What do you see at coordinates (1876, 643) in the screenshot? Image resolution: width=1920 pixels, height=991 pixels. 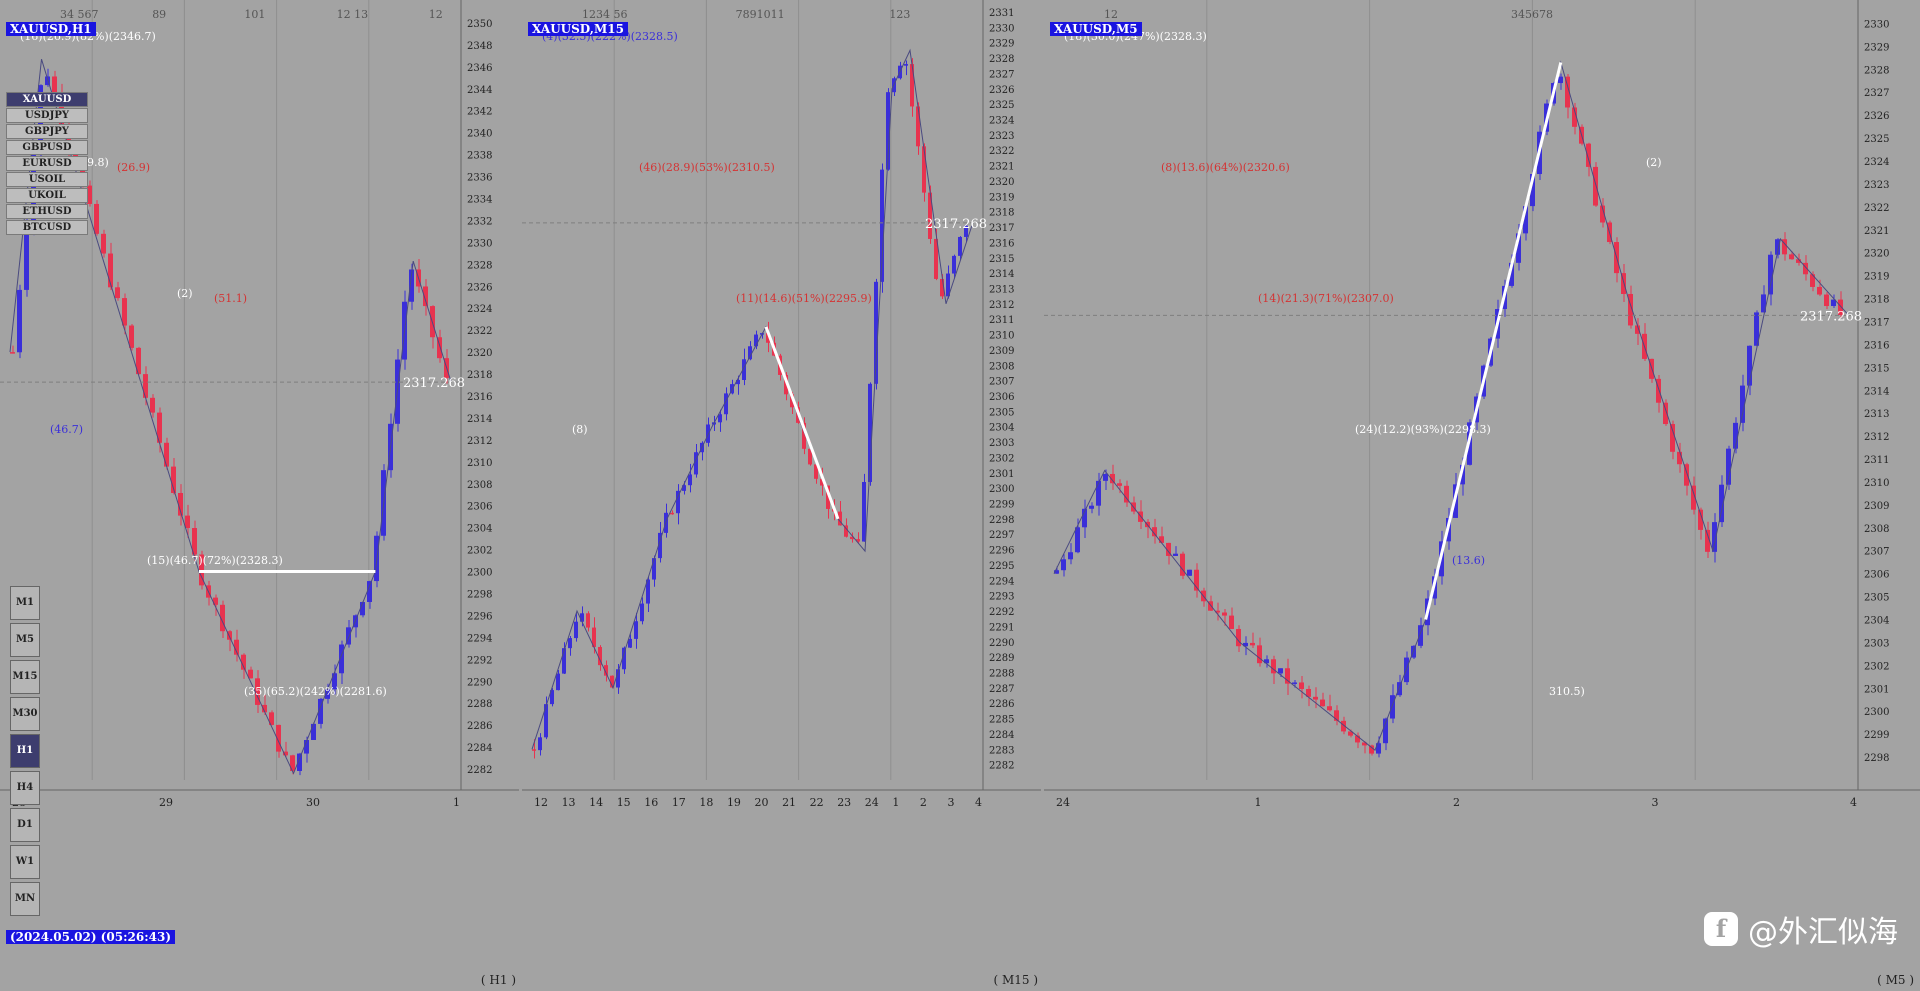 I see `price-tick: 2303` at bounding box center [1876, 643].